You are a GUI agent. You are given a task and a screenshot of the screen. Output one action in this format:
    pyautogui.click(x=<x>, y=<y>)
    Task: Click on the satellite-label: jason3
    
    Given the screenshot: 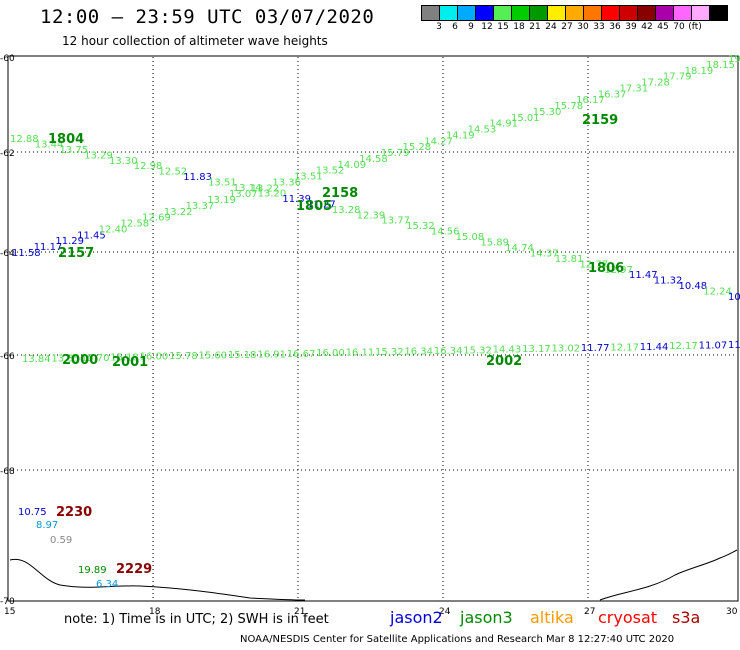 What is the action you would take?
    pyautogui.click(x=486, y=617)
    